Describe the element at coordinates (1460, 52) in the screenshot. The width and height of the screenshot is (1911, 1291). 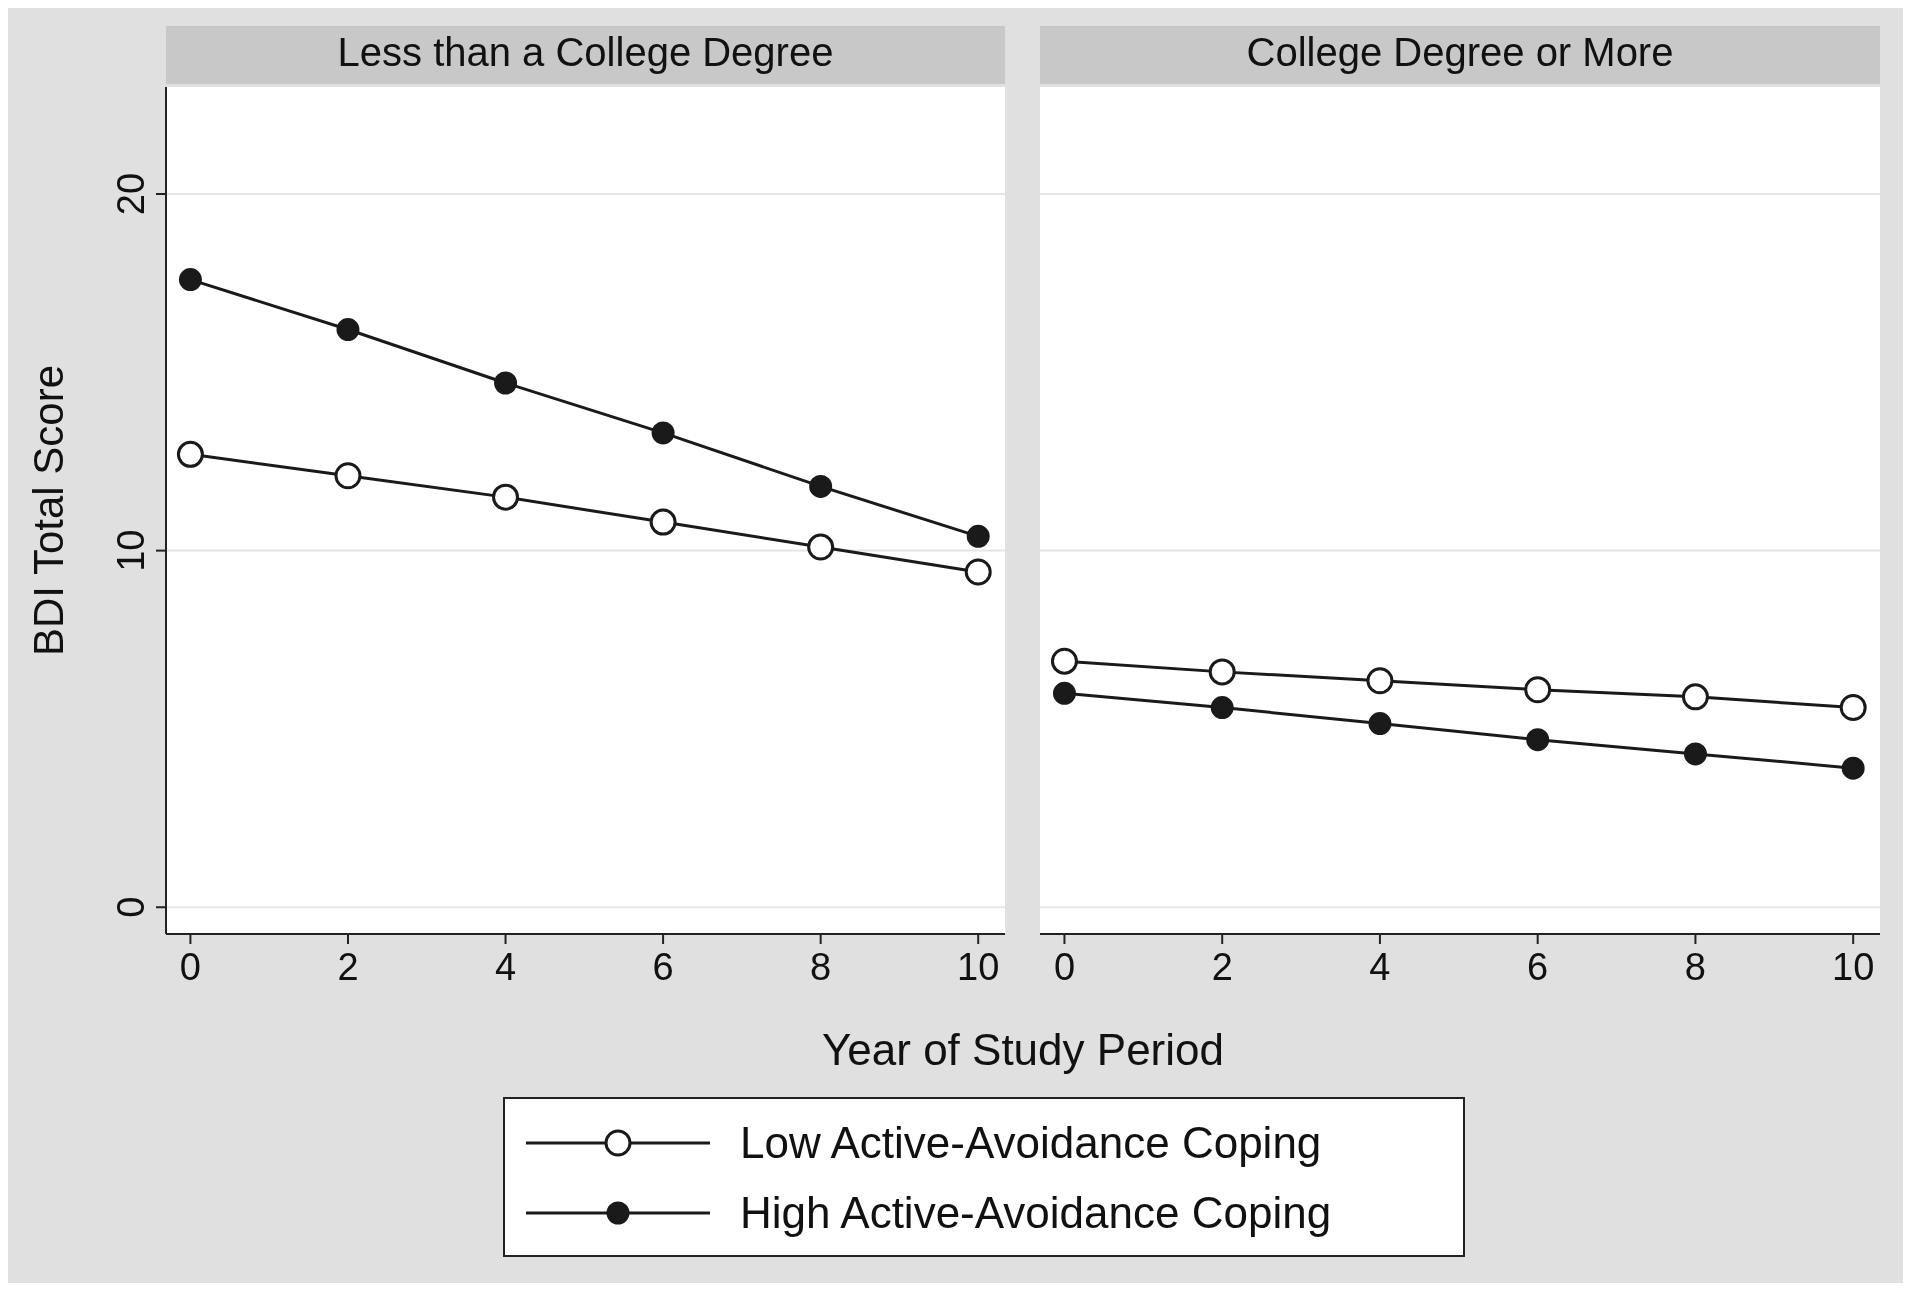
I see `chart-title: College Degree or More` at that location.